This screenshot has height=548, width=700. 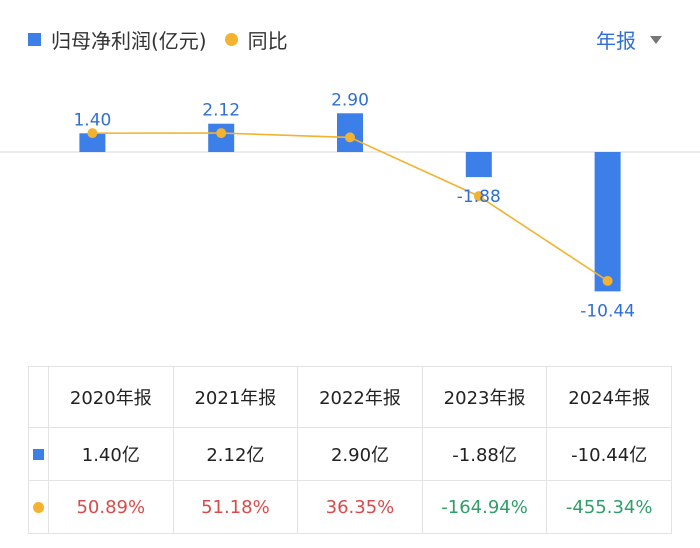 What do you see at coordinates (92, 133) in the screenshot?
I see `yoy-point-2020年报` at bounding box center [92, 133].